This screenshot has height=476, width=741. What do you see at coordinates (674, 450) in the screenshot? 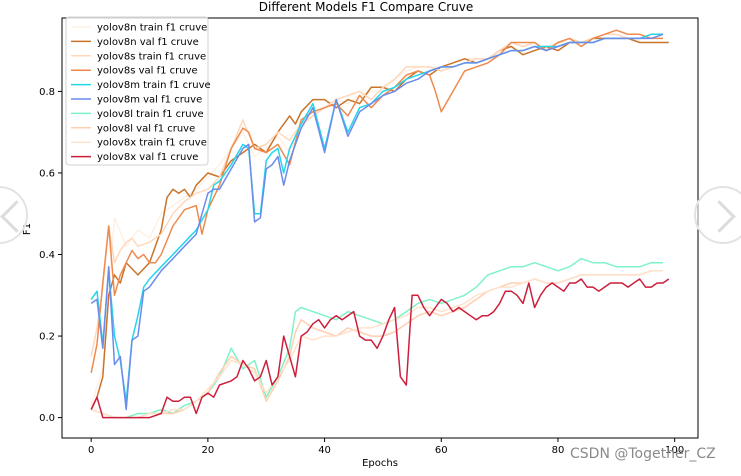
I see `x-tick-label: 100` at bounding box center [674, 450].